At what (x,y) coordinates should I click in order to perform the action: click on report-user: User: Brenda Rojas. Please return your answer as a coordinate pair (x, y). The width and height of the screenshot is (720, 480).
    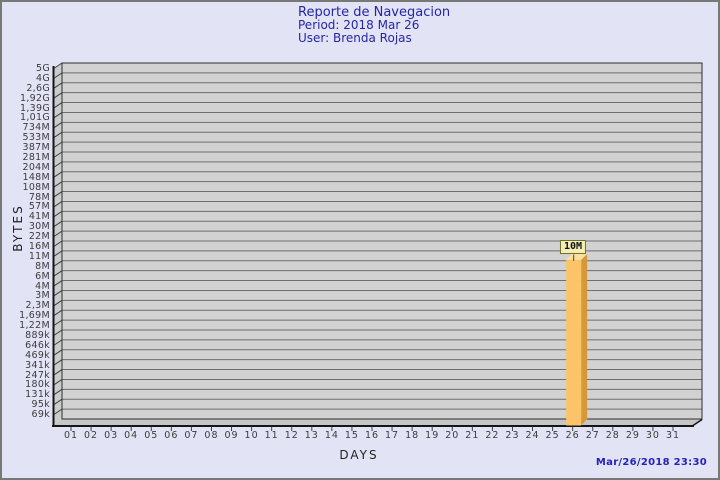
    Looking at the image, I should click on (355, 38).